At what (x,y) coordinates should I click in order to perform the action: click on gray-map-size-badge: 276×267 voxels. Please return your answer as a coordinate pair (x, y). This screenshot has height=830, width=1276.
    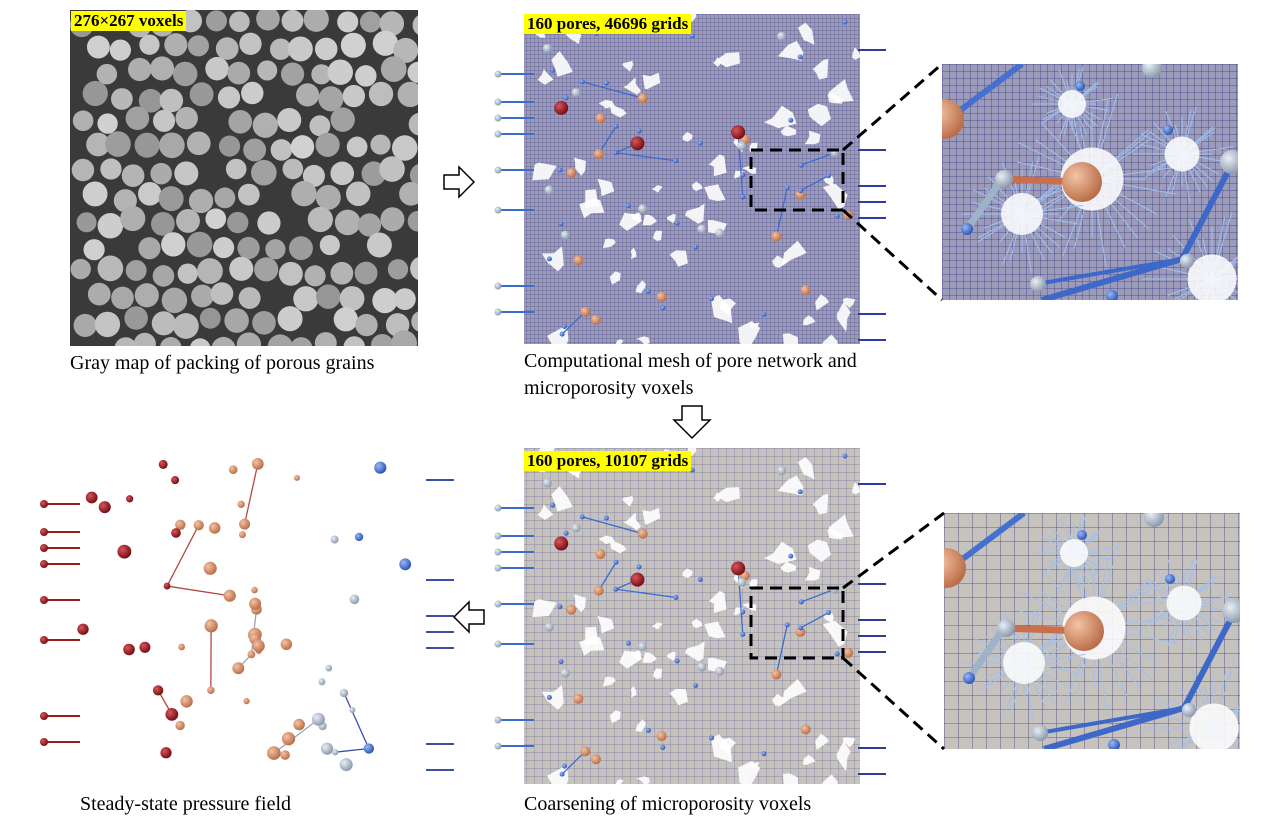
    Looking at the image, I should click on (129, 21).